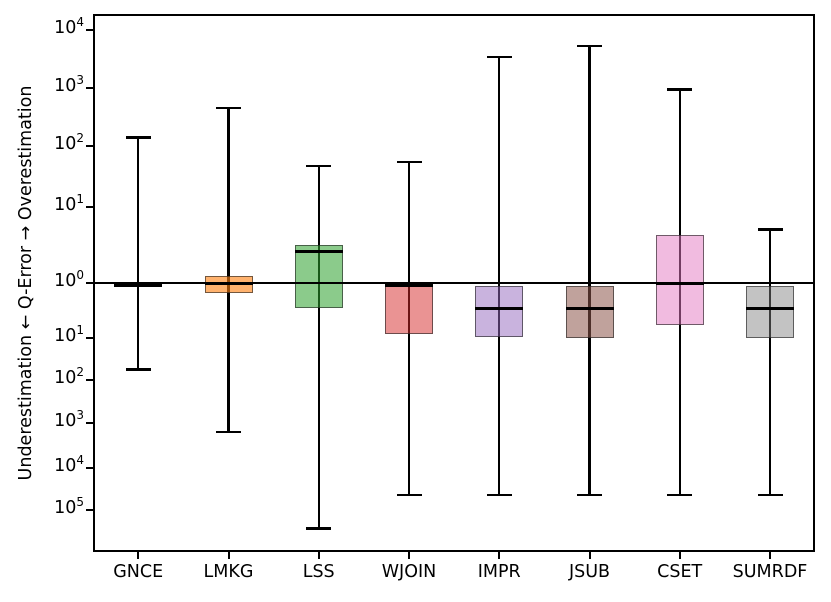  What do you see at coordinates (409, 495) in the screenshot?
I see `whisker-cap-low-wjoin` at bounding box center [409, 495].